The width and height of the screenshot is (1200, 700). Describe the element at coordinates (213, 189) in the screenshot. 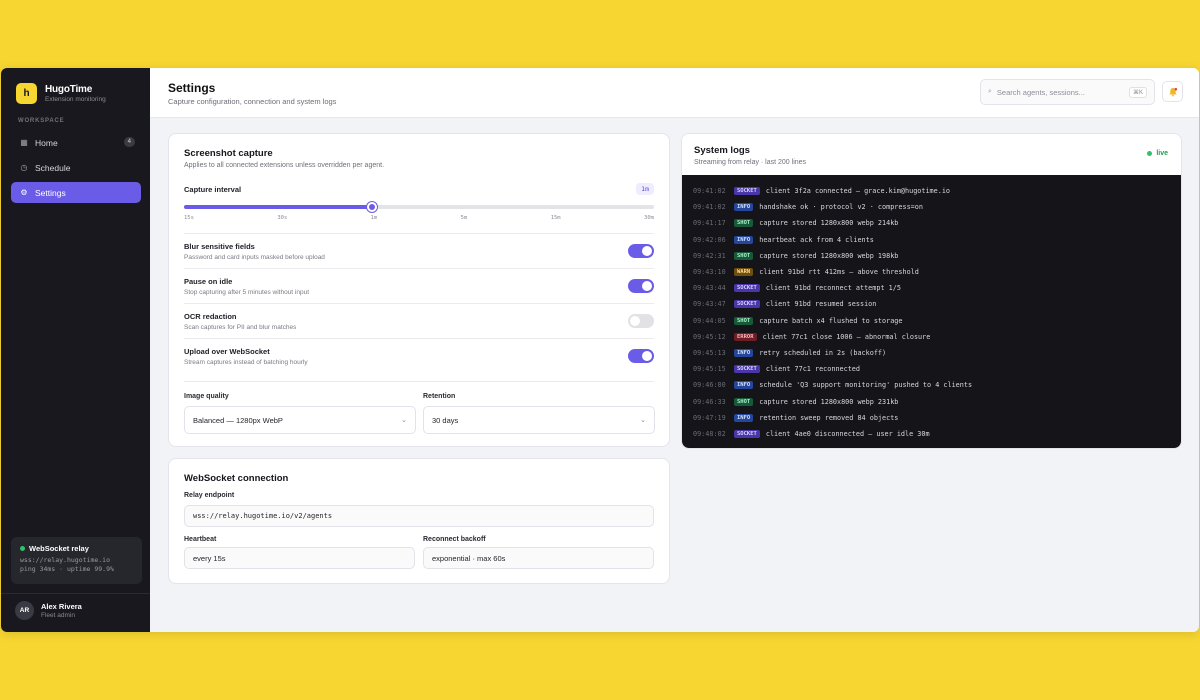

I see `capture-interval-label: Capture interval` at that location.